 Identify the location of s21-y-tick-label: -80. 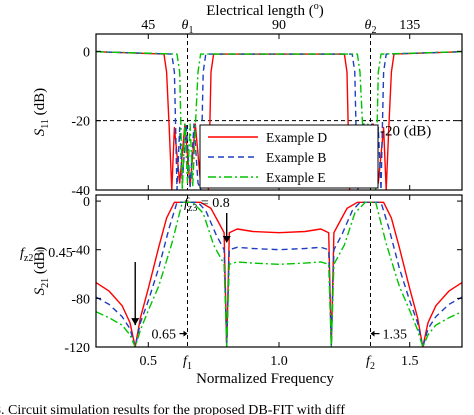
(80, 299).